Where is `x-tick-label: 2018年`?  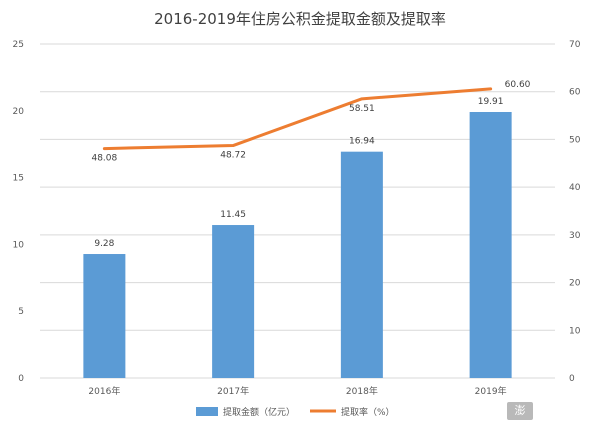
x-tick-label: 2018年 is located at coordinates (362, 391).